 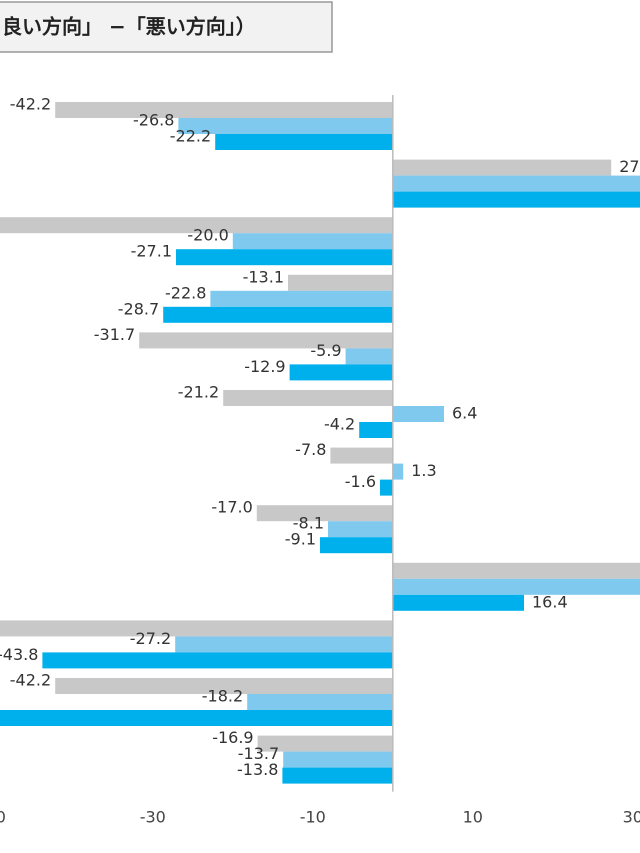 I want to click on value-label: -12.9, so click(x=264, y=366).